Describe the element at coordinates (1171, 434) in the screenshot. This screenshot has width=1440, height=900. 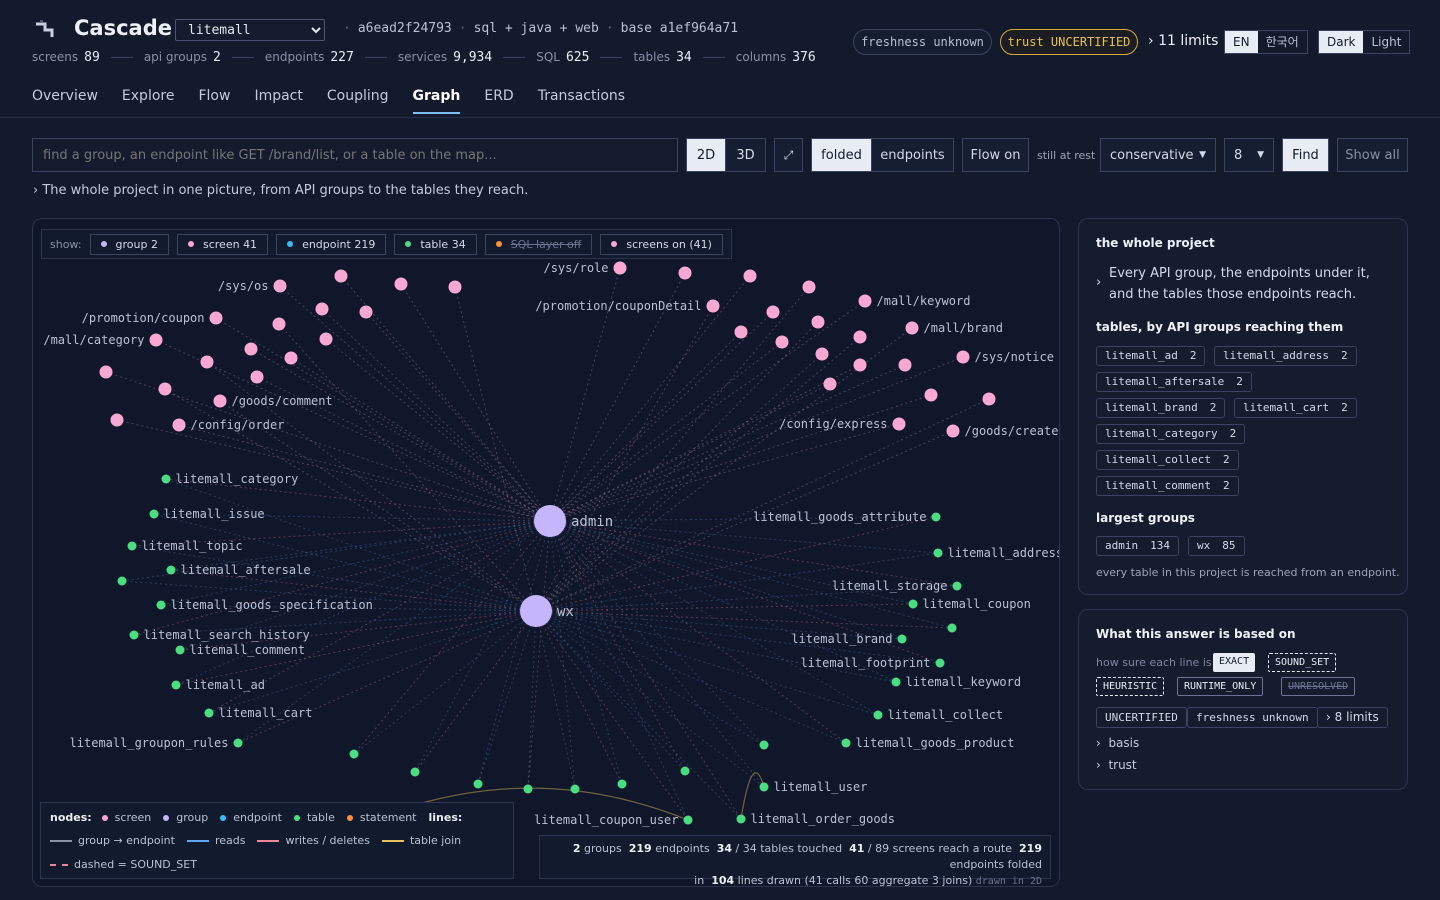
I see `table-tag: litemall_category 2` at that location.